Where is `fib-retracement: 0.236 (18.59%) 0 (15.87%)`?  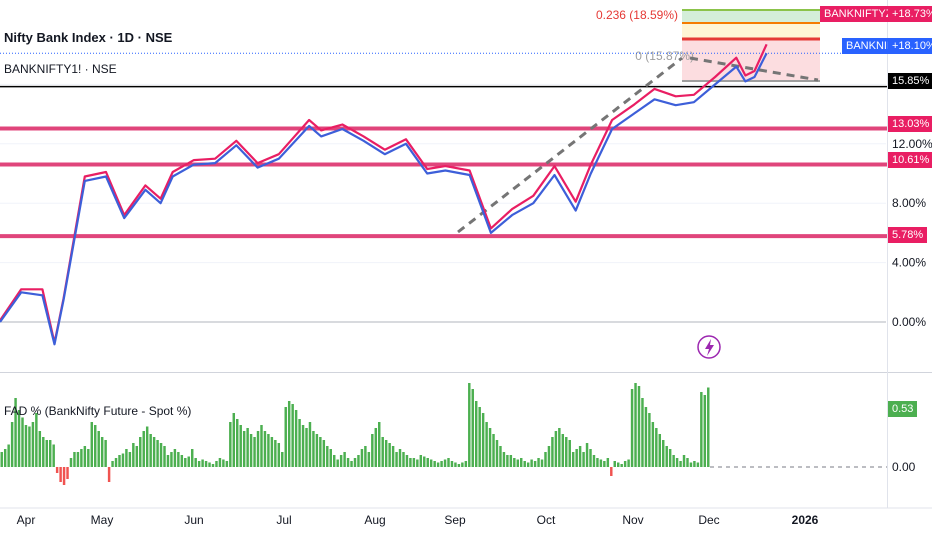
fib-retracement: 0.236 (18.59%) 0 (15.87%) is located at coordinates (708, 45).